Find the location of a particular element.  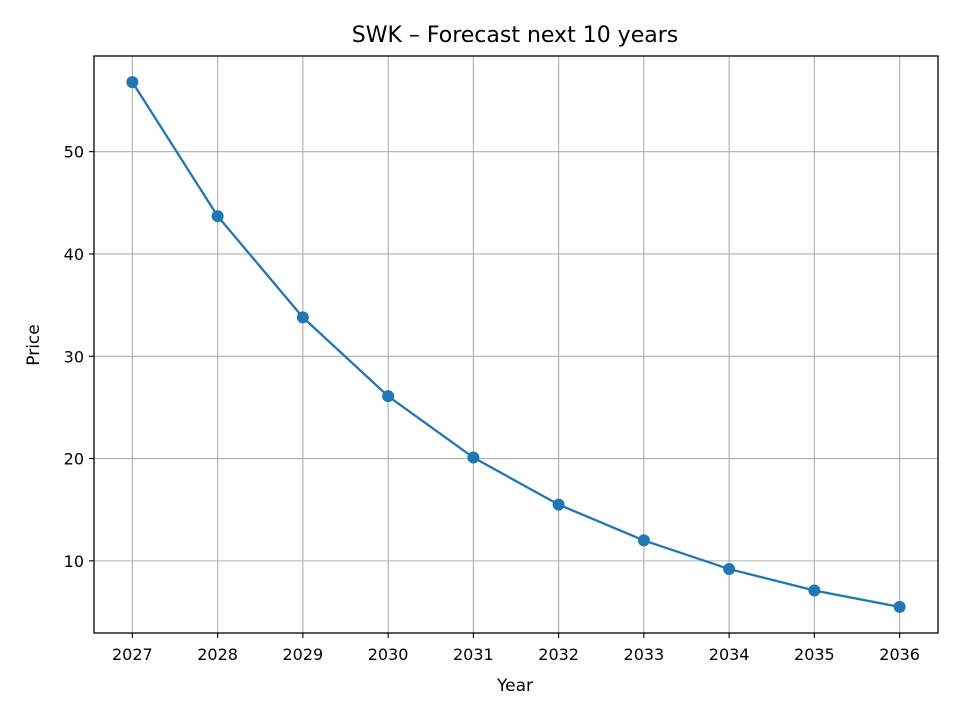

x-tick-label: 2028 is located at coordinates (217, 654).